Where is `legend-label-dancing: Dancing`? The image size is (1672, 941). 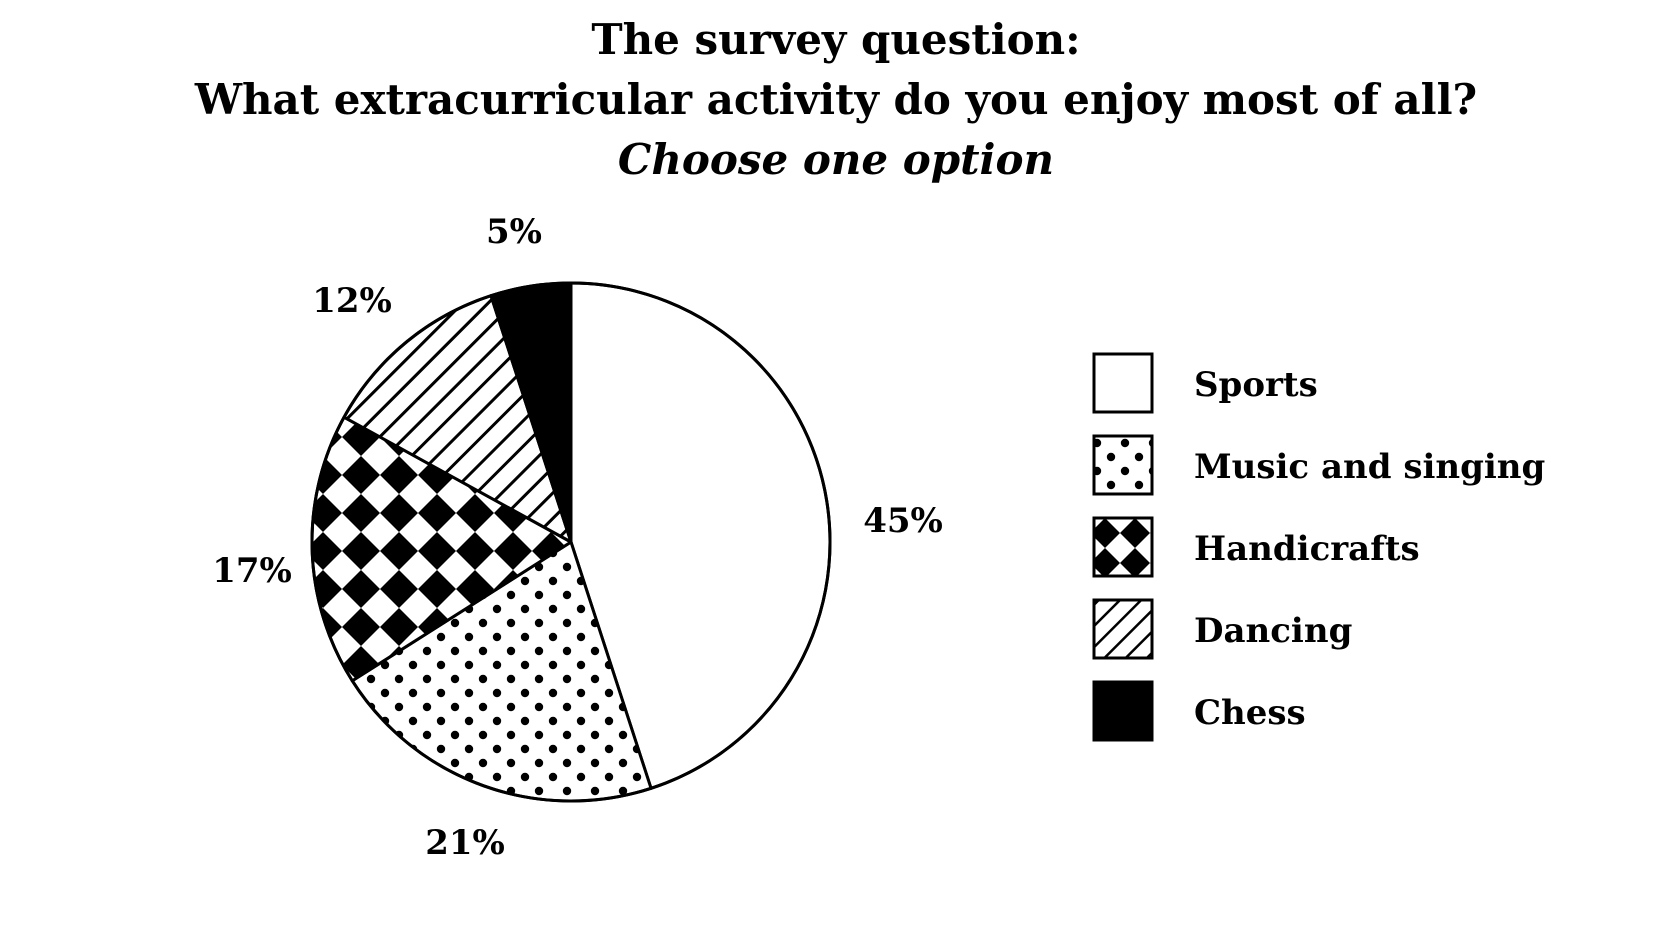 legend-label-dancing: Dancing is located at coordinates (1273, 631).